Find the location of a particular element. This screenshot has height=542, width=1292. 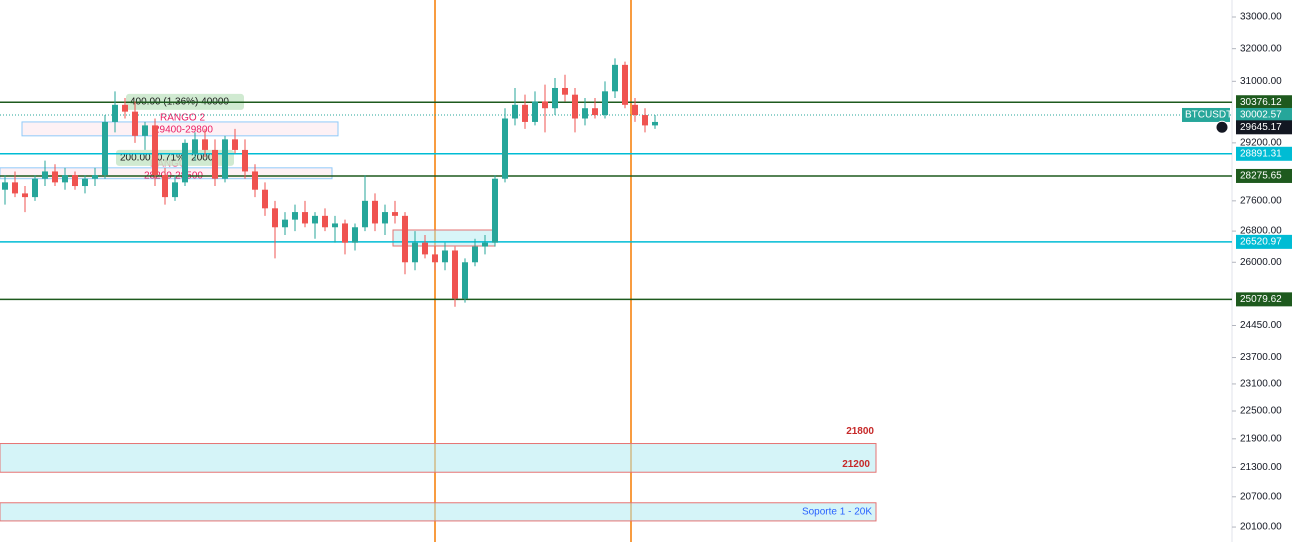

consolidation-box is located at coordinates (444, 238).